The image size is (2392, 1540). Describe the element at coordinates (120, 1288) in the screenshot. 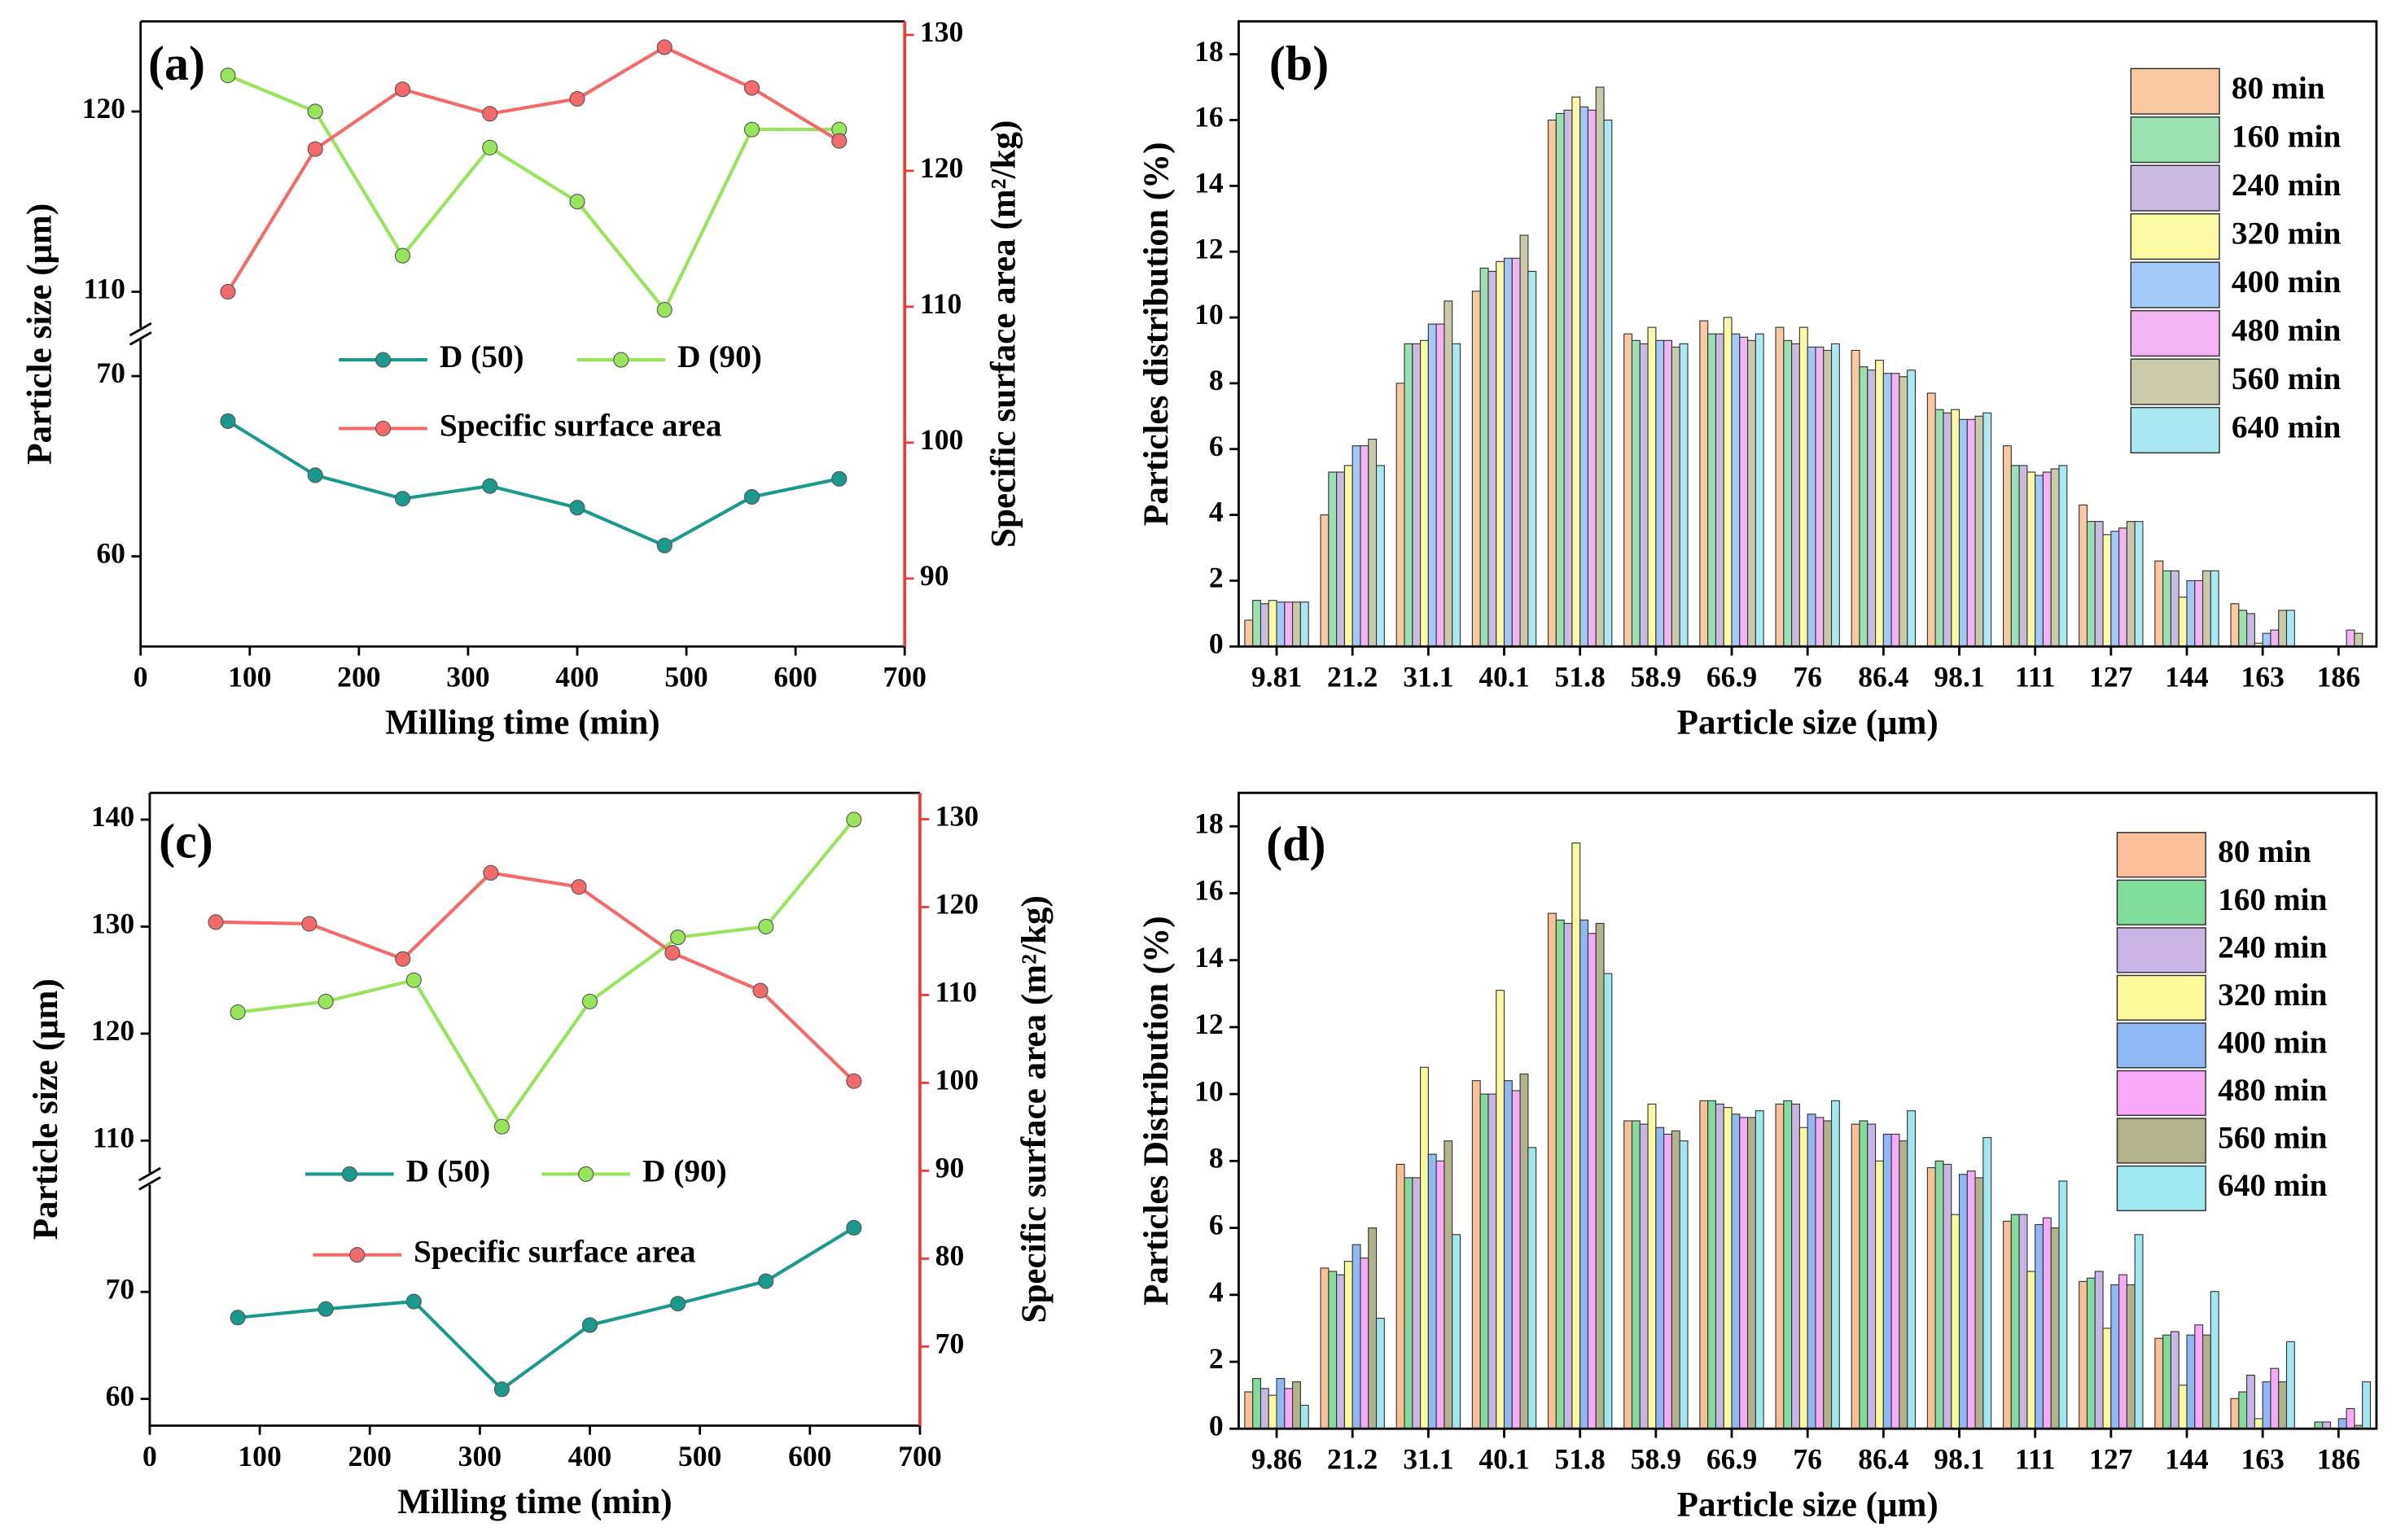

I see `y-tick-label: 70` at that location.